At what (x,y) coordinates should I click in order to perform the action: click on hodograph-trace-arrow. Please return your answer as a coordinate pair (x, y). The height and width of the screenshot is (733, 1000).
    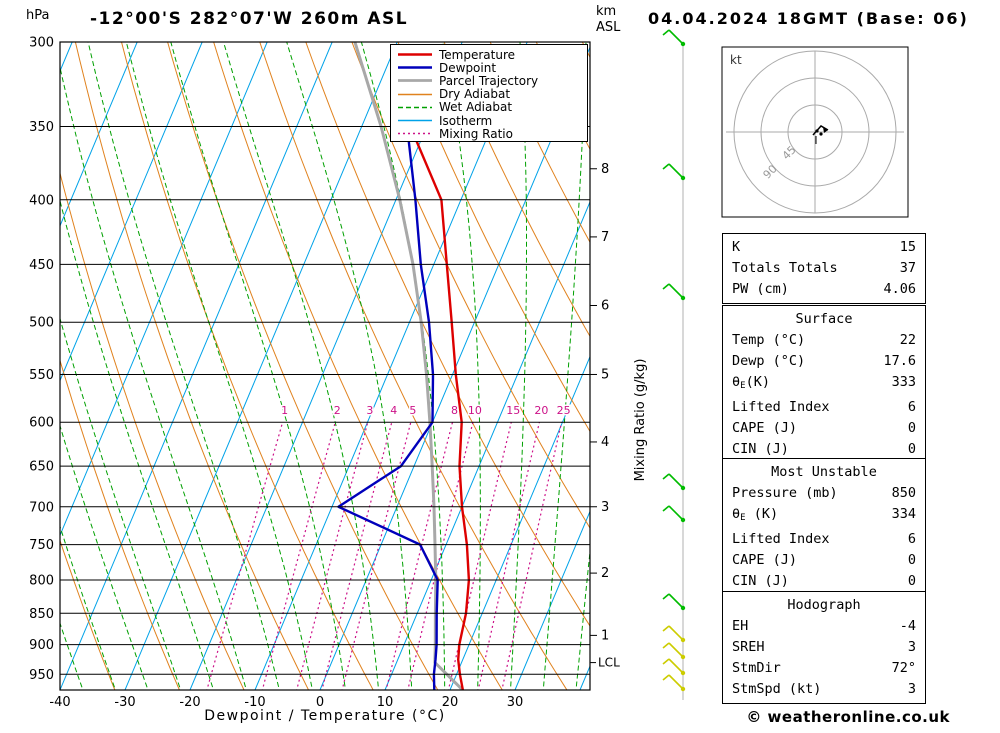
    Looking at the image, I should click on (825, 130).